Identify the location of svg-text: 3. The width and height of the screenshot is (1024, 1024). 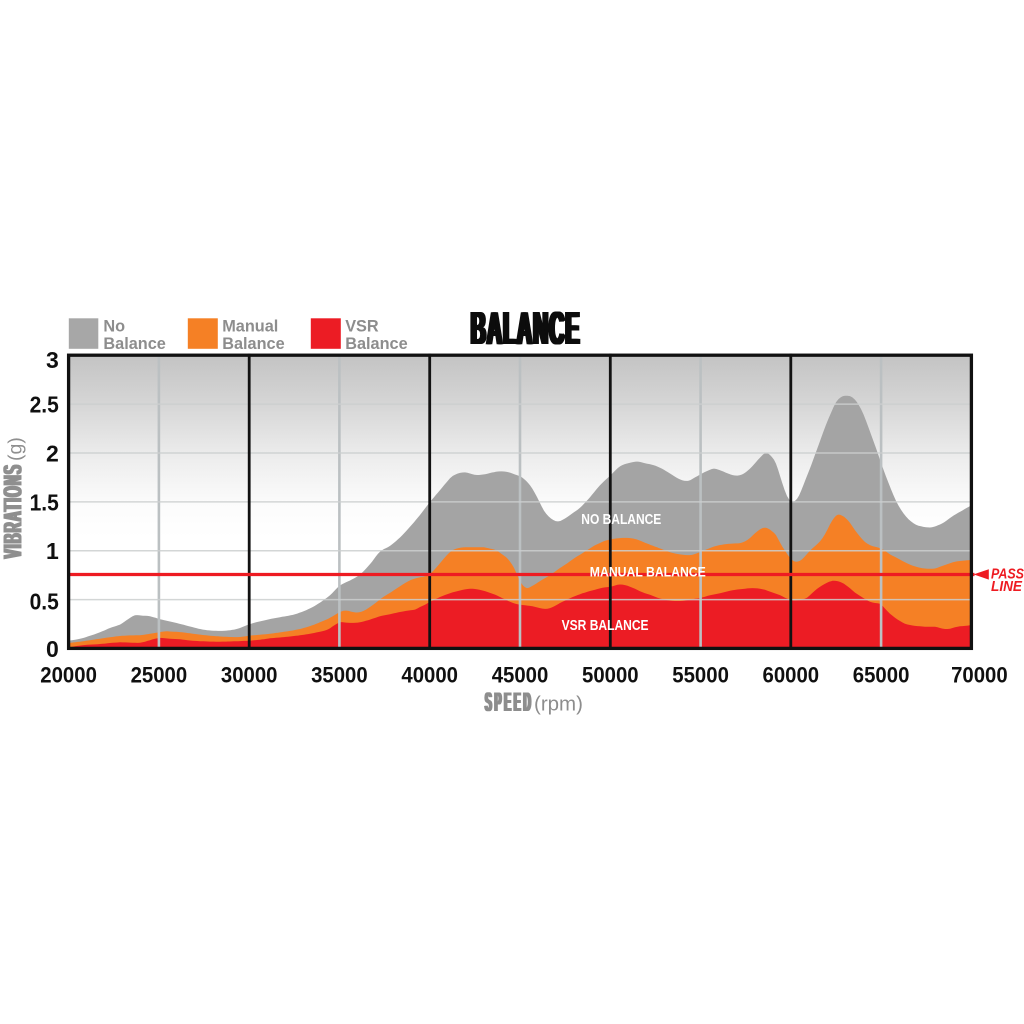
(52, 360).